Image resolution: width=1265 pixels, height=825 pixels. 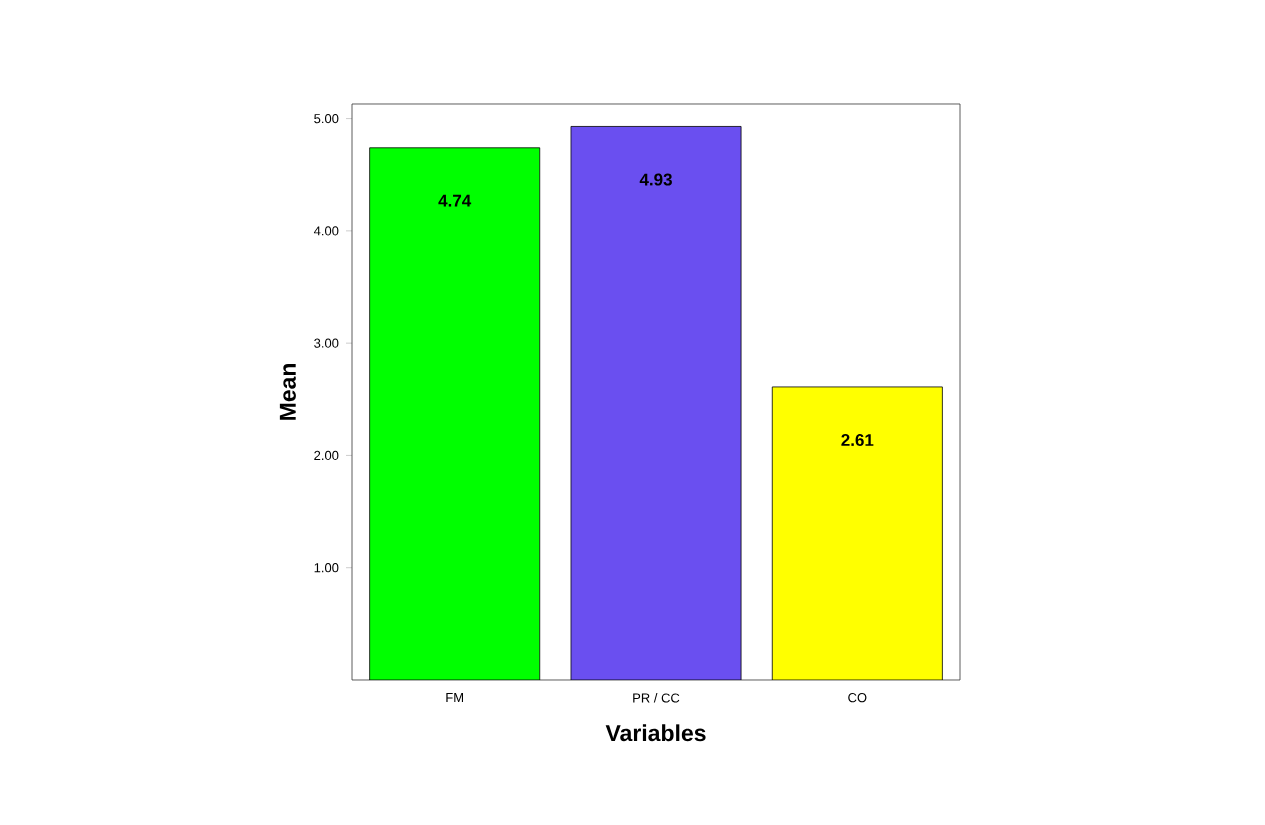 What do you see at coordinates (857, 440) in the screenshot?
I see `data-label: 2.61` at bounding box center [857, 440].